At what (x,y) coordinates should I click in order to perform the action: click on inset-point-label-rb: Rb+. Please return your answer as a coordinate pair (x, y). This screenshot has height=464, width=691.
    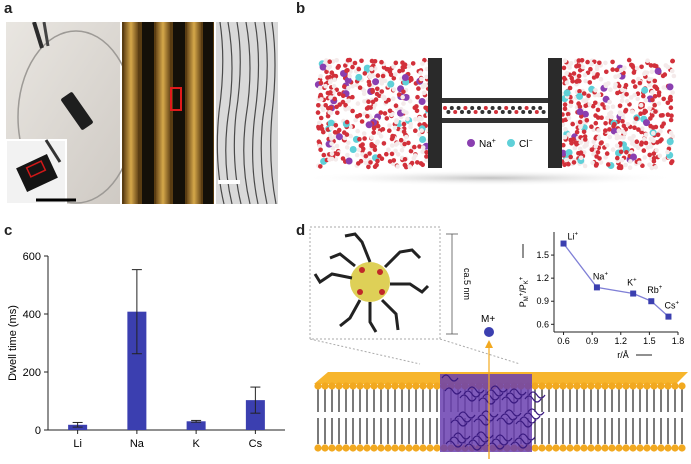
    Looking at the image, I should click on (655, 290).